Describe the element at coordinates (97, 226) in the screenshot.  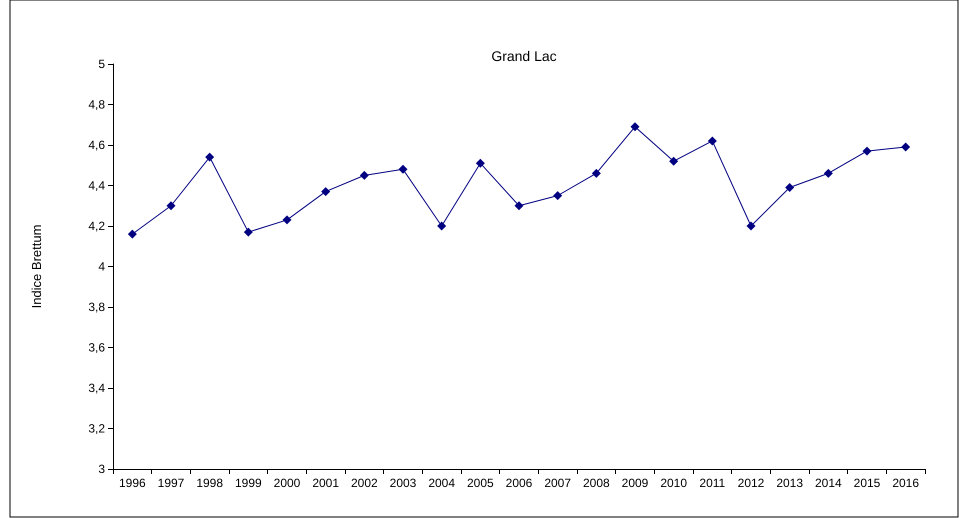
I see `y-tick-label: 4,2` at that location.